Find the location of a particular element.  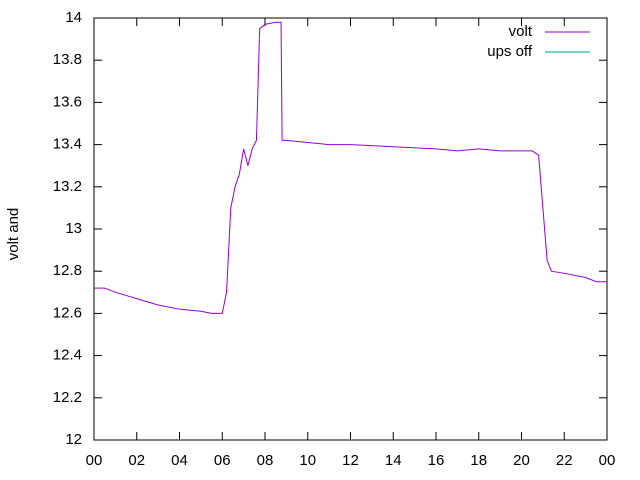

y-tick-label: 12.4 is located at coordinates (67, 355).